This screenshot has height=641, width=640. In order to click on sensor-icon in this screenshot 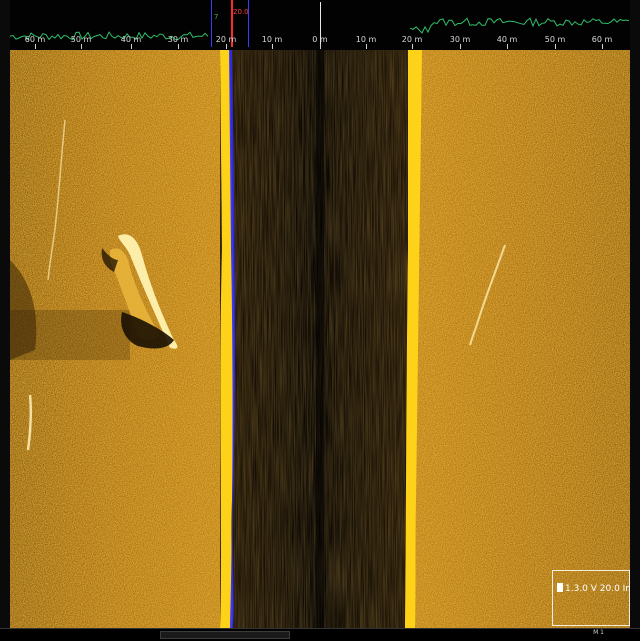, I will do `click(560, 587)`.